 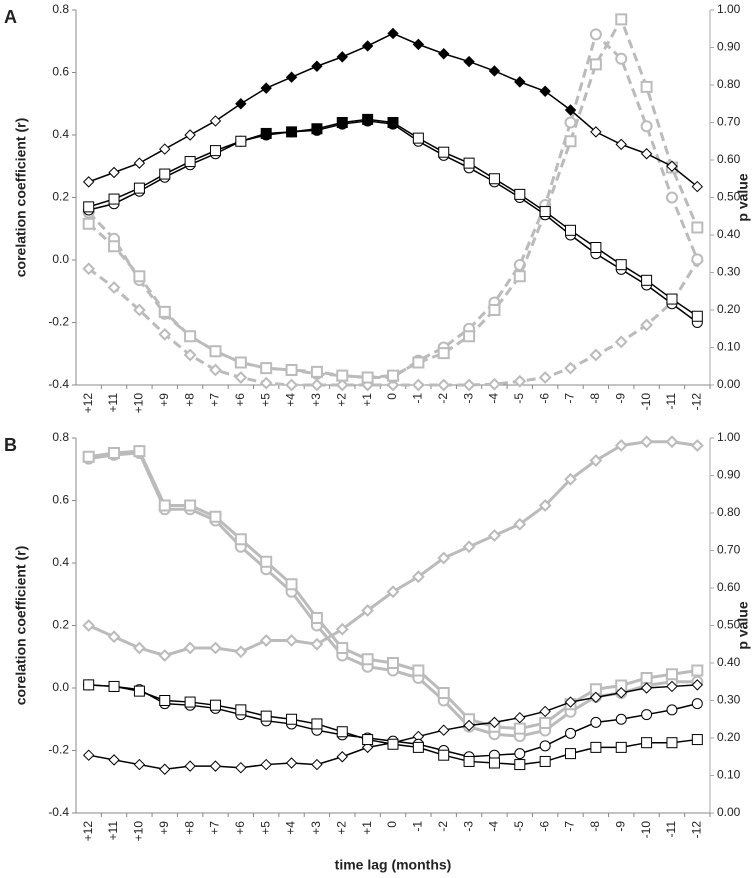 I want to click on y-tick-label: -0.4, so click(x=58, y=384).